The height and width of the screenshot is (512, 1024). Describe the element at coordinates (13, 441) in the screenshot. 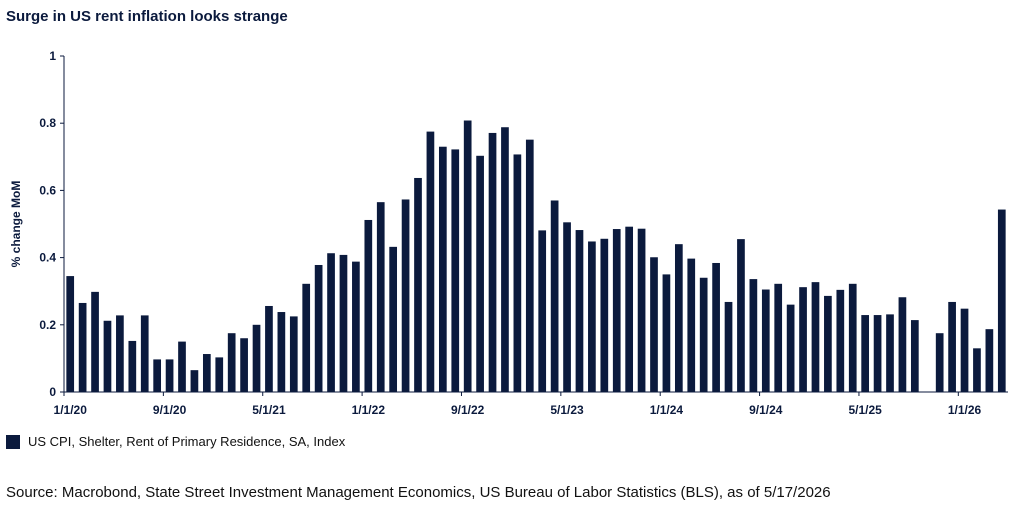

I see `legend-swatch` at that location.